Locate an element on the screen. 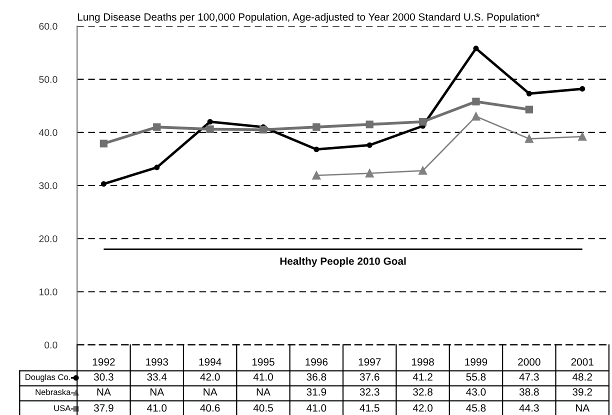 The image size is (612, 415). x-tick-label: 2000 is located at coordinates (529, 362).